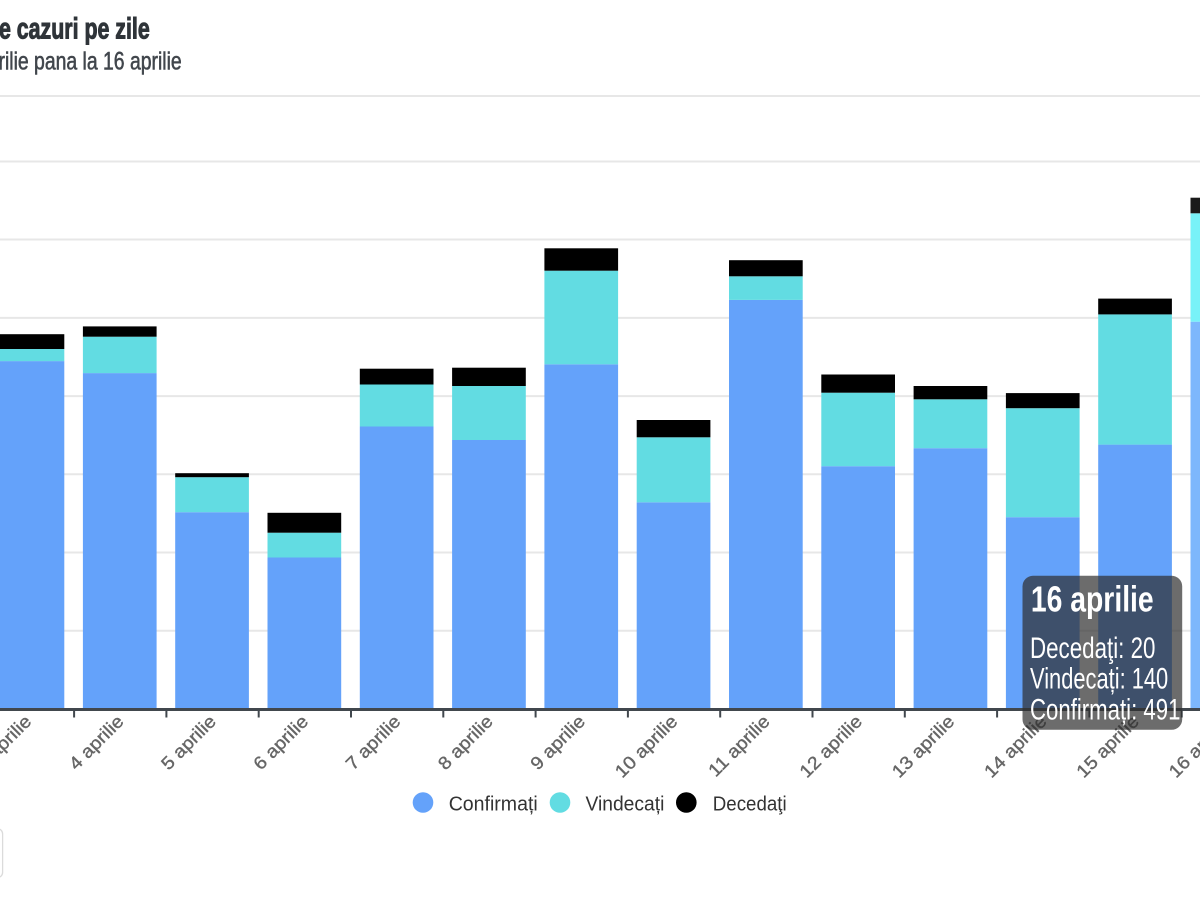 Image resolution: width=1200 pixels, height=900 pixels. What do you see at coordinates (625, 804) in the screenshot?
I see `svg-text: Vindecați` at bounding box center [625, 804].